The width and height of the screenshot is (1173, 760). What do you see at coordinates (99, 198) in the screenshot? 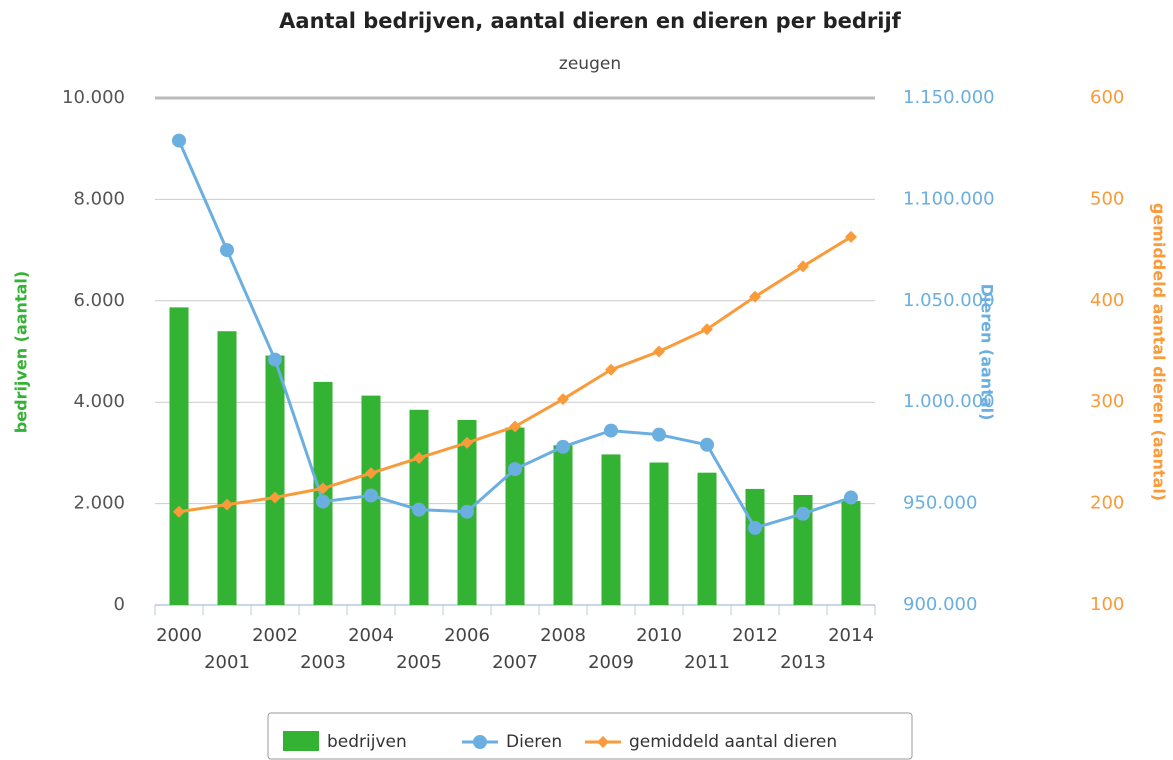
I see `y-tick-label: 8.000` at bounding box center [99, 198].